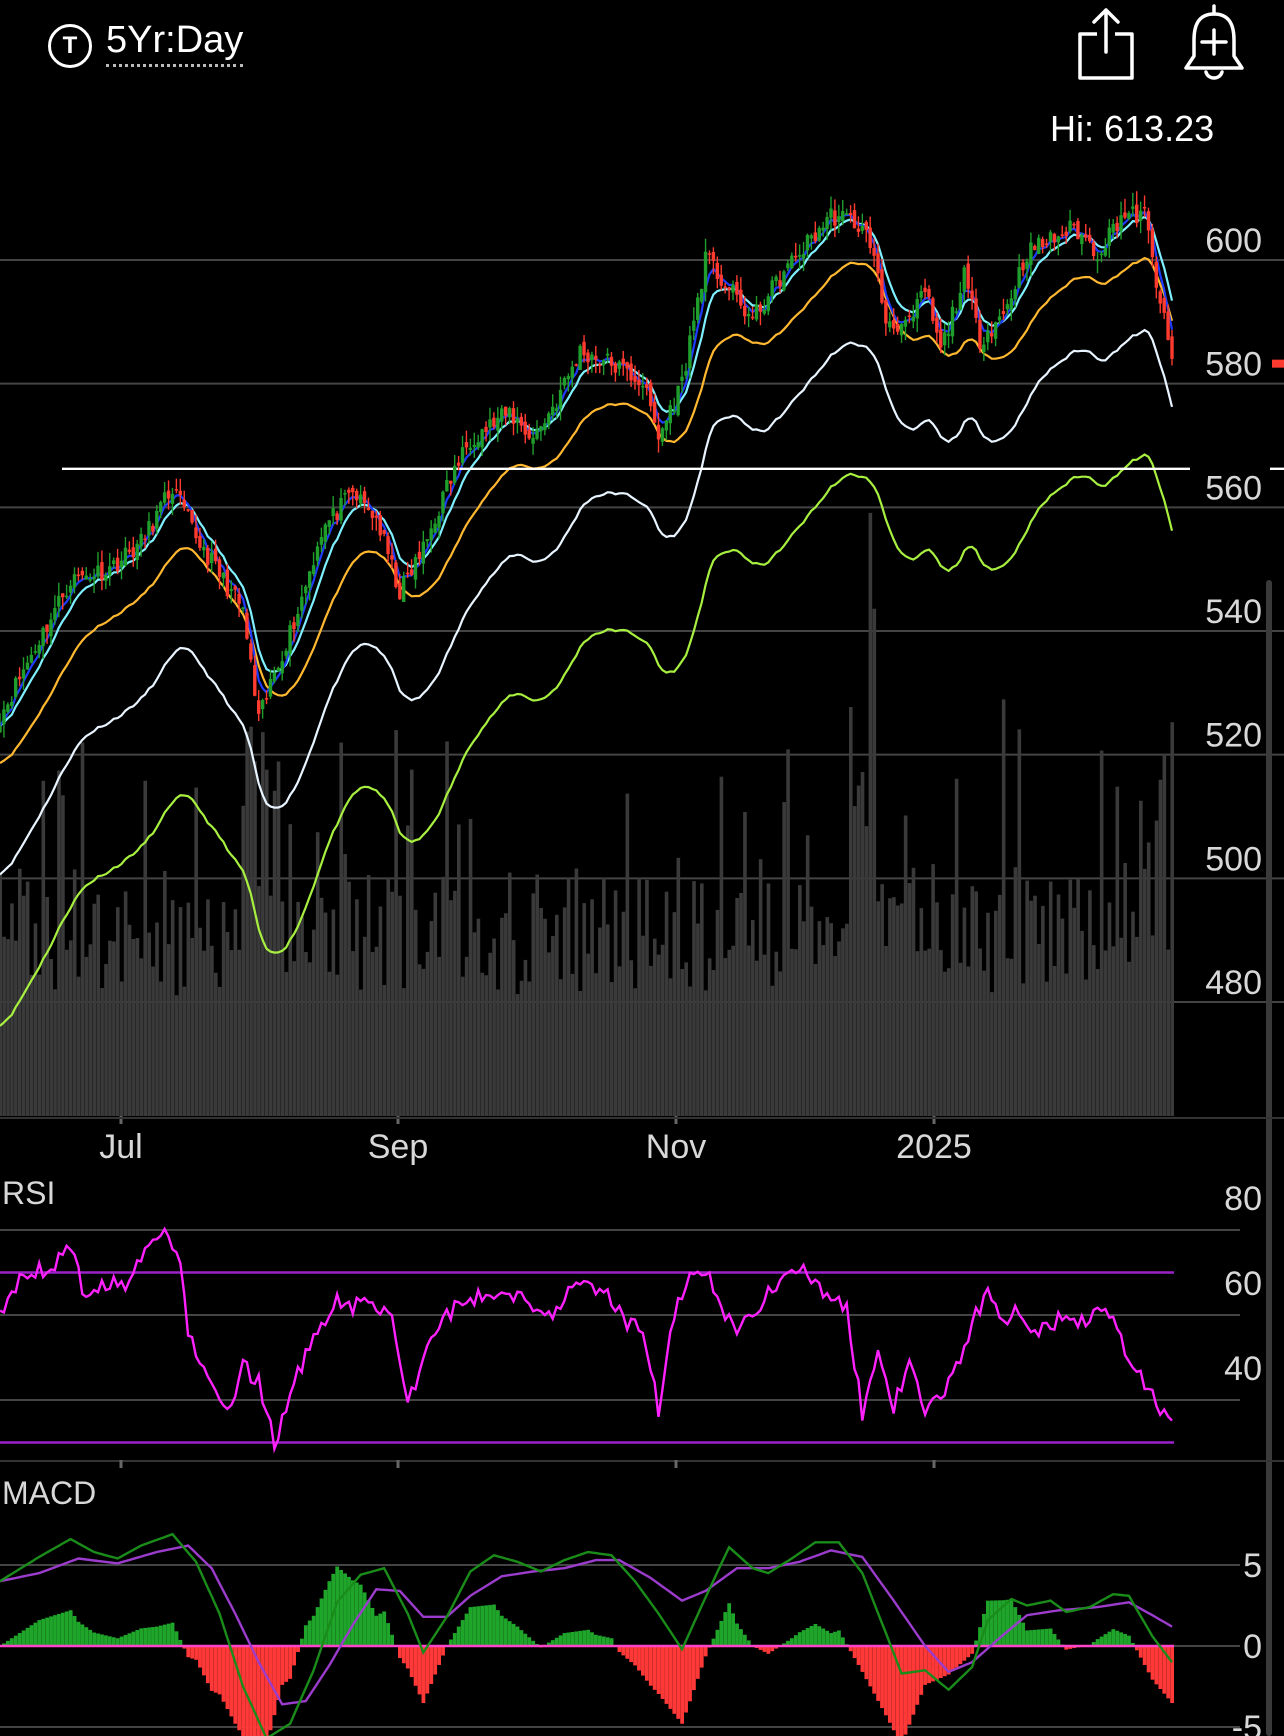 The height and width of the screenshot is (1736, 1284). I want to click on bell-plus-icon, so click(1214, 42).